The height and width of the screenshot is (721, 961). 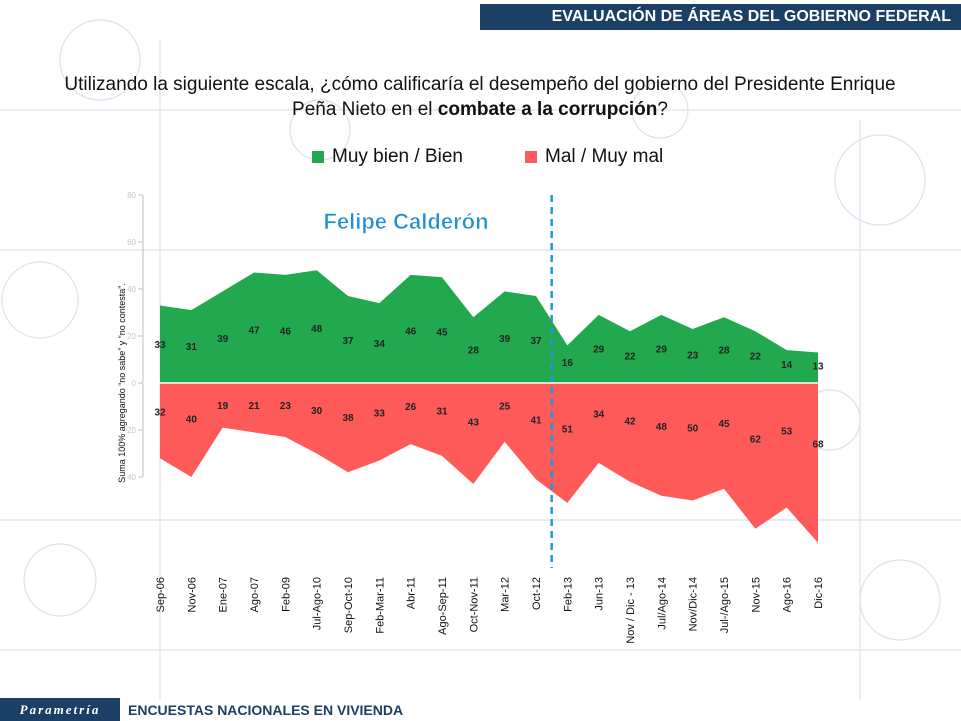 I want to click on y-tick-label: -20, so click(x=130, y=430).